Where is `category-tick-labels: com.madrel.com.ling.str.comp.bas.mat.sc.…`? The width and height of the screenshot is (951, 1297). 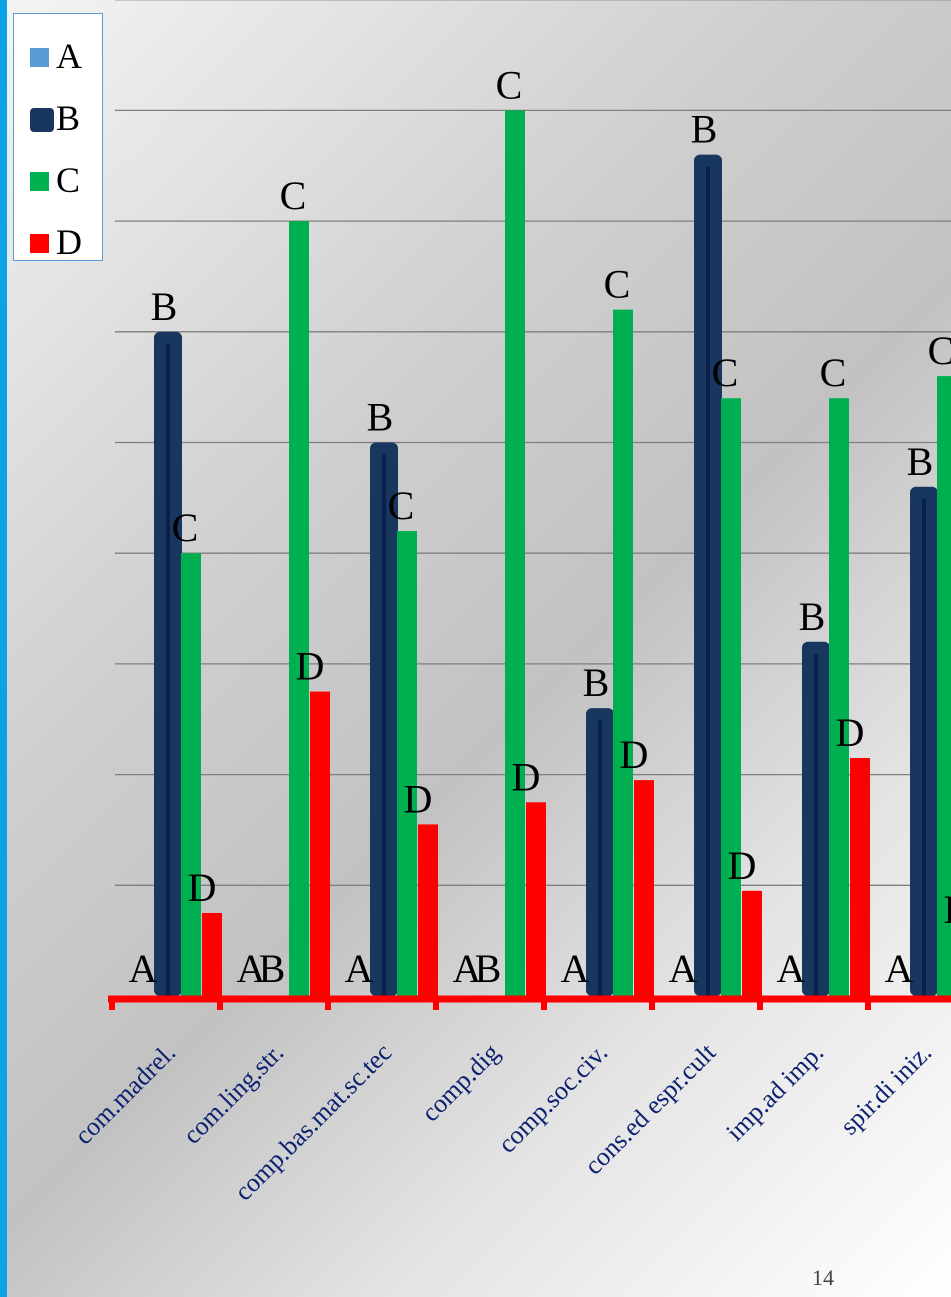
category-tick-labels: com.madrel.com.ling.str.comp.bas.mat.sc.… is located at coordinates (503, 1121).